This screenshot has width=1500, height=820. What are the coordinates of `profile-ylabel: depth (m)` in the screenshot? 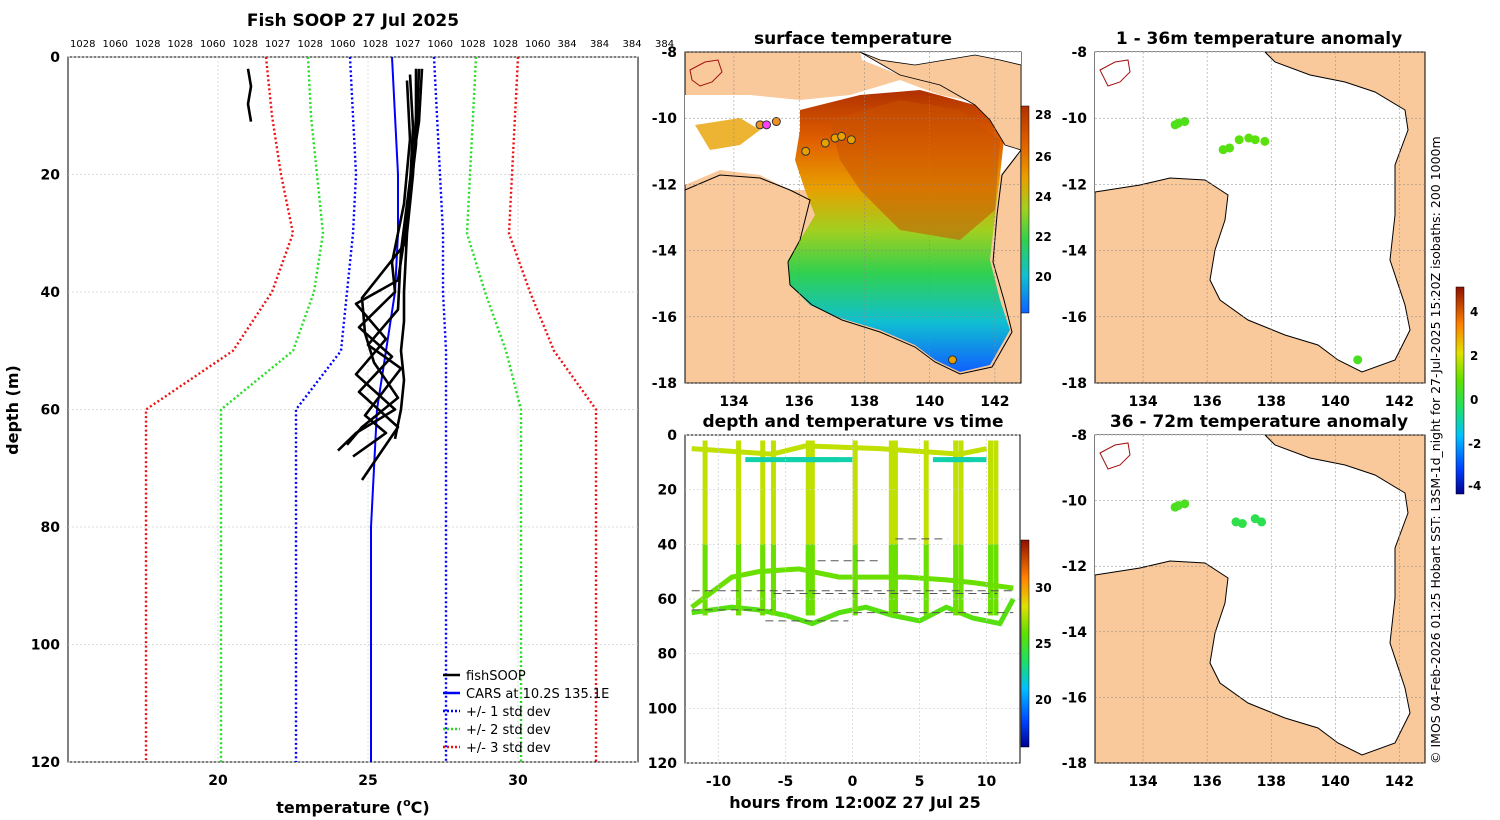 It's located at (12, 410).